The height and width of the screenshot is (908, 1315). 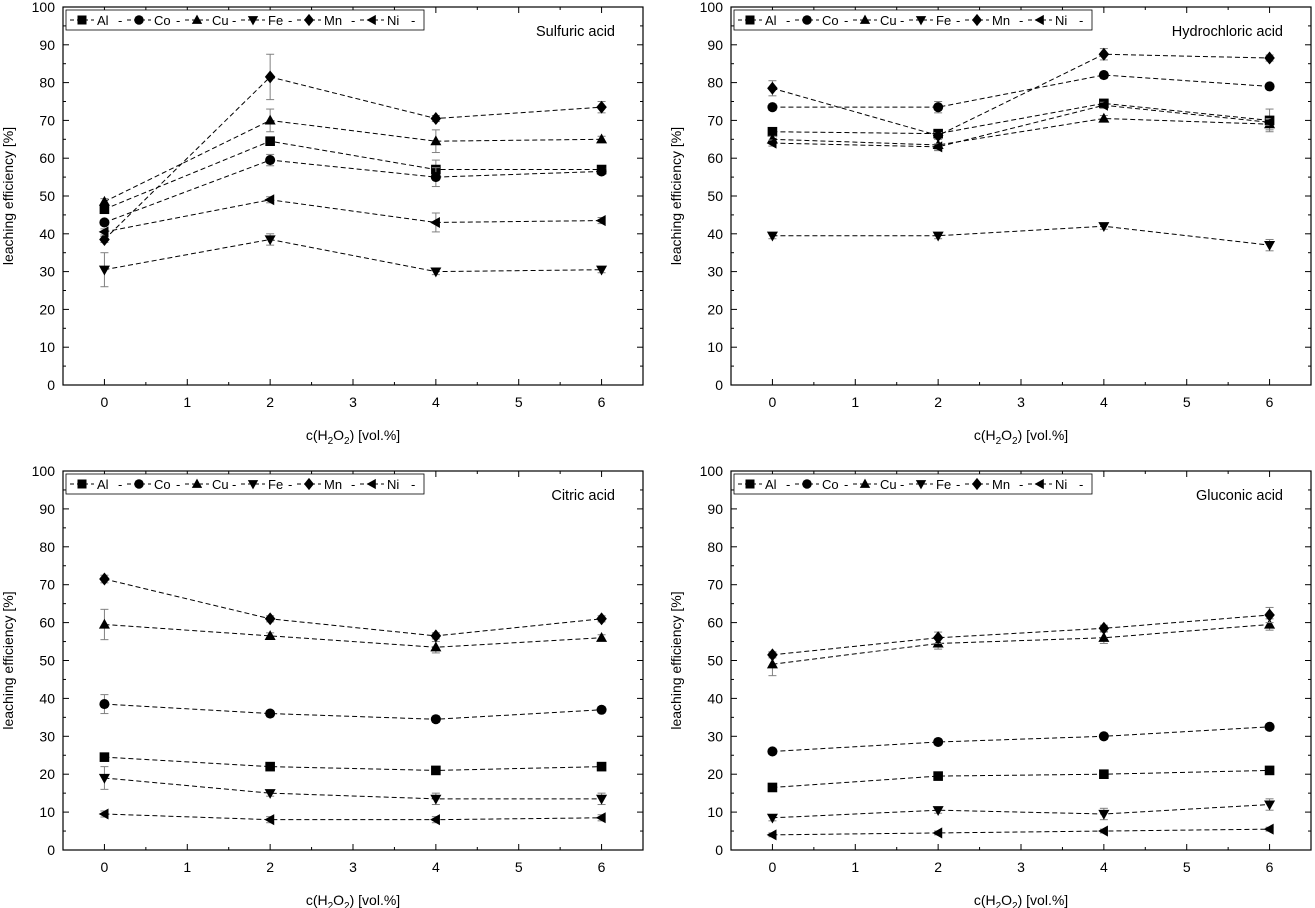 I want to click on legend-item-al: Al -, so click(x=96, y=484).